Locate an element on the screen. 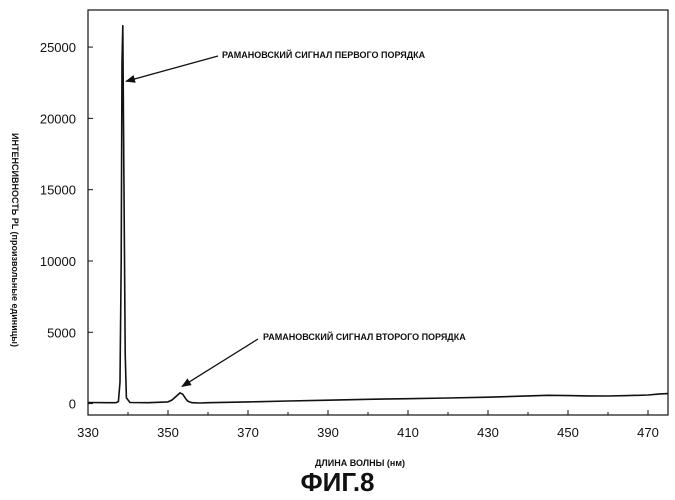 This screenshot has height=500, width=675. annotation-label: РАМАНОВСКИЙ СИГНАЛ ПЕРВОГО ПОРЯДКА is located at coordinates (324, 54).